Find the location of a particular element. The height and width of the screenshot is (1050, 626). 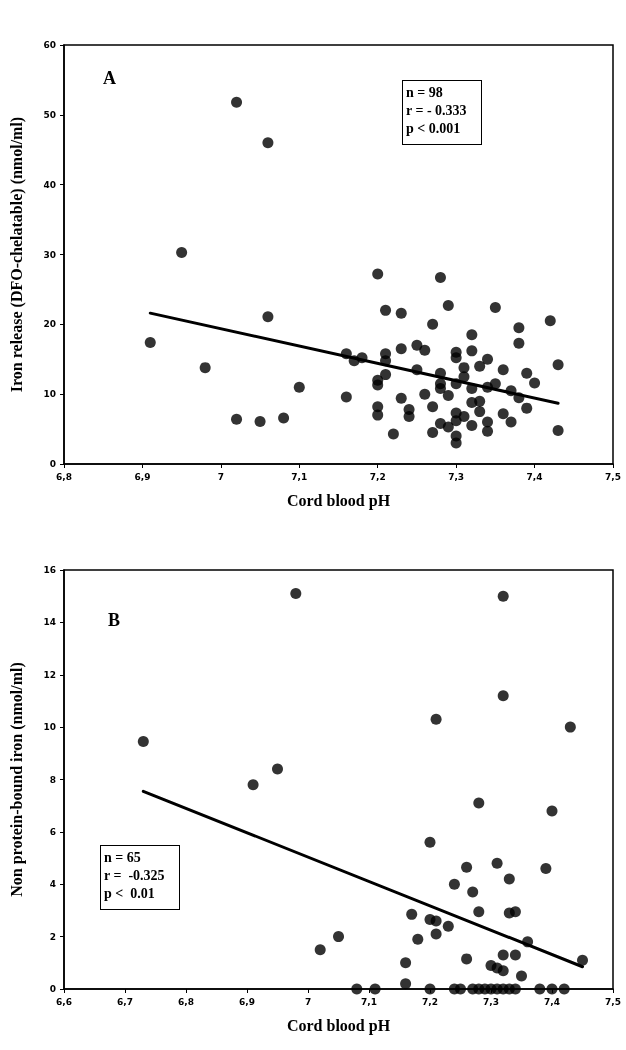

y-tick-label: 60 is located at coordinates (49, 45).